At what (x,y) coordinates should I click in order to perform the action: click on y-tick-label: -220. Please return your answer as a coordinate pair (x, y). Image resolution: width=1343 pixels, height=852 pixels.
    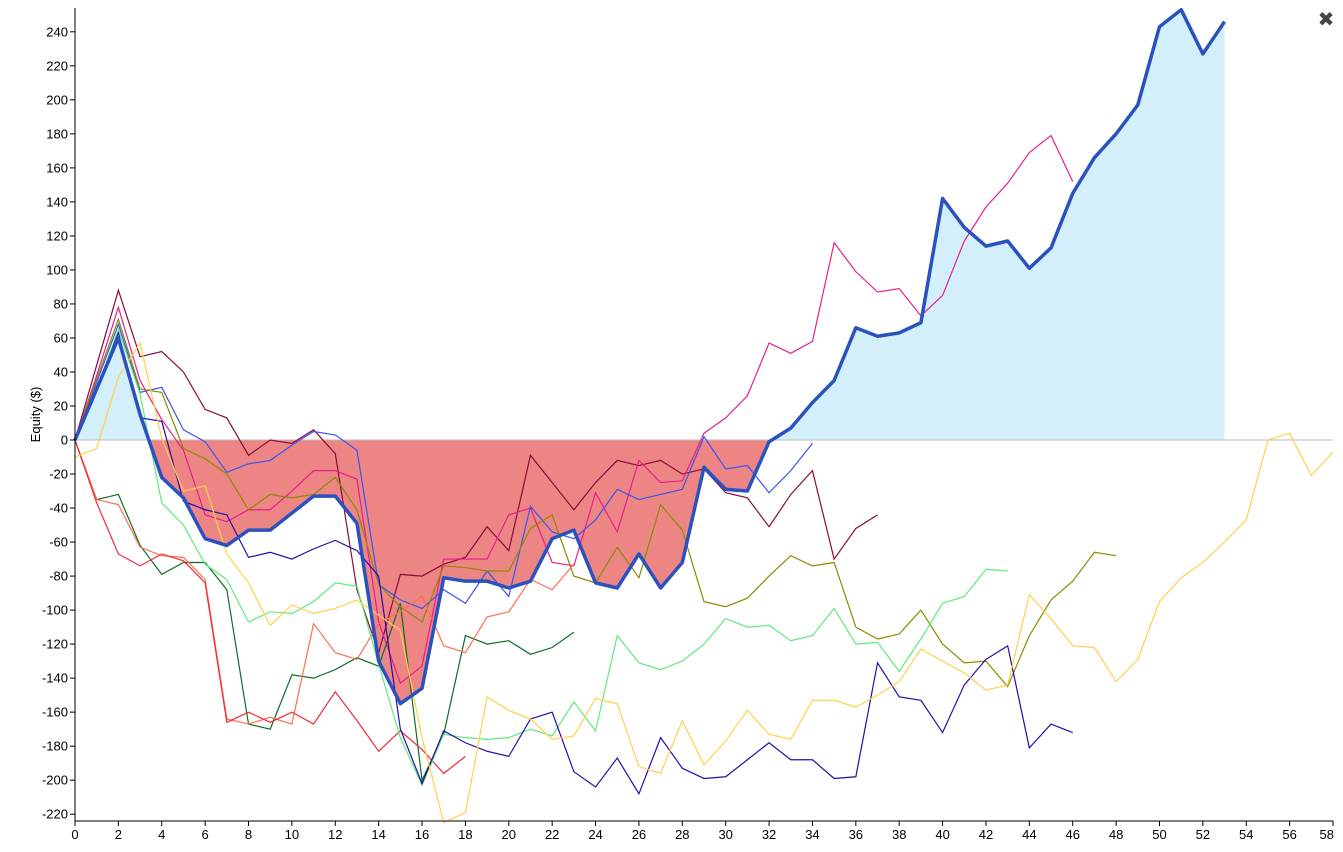
    Looking at the image, I should click on (55, 814).